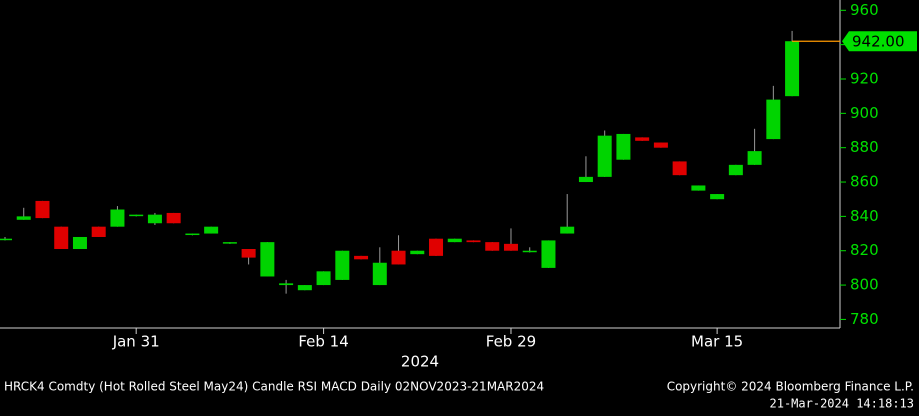  What do you see at coordinates (864, 78) in the screenshot?
I see `y-tick-label: 920` at bounding box center [864, 78].